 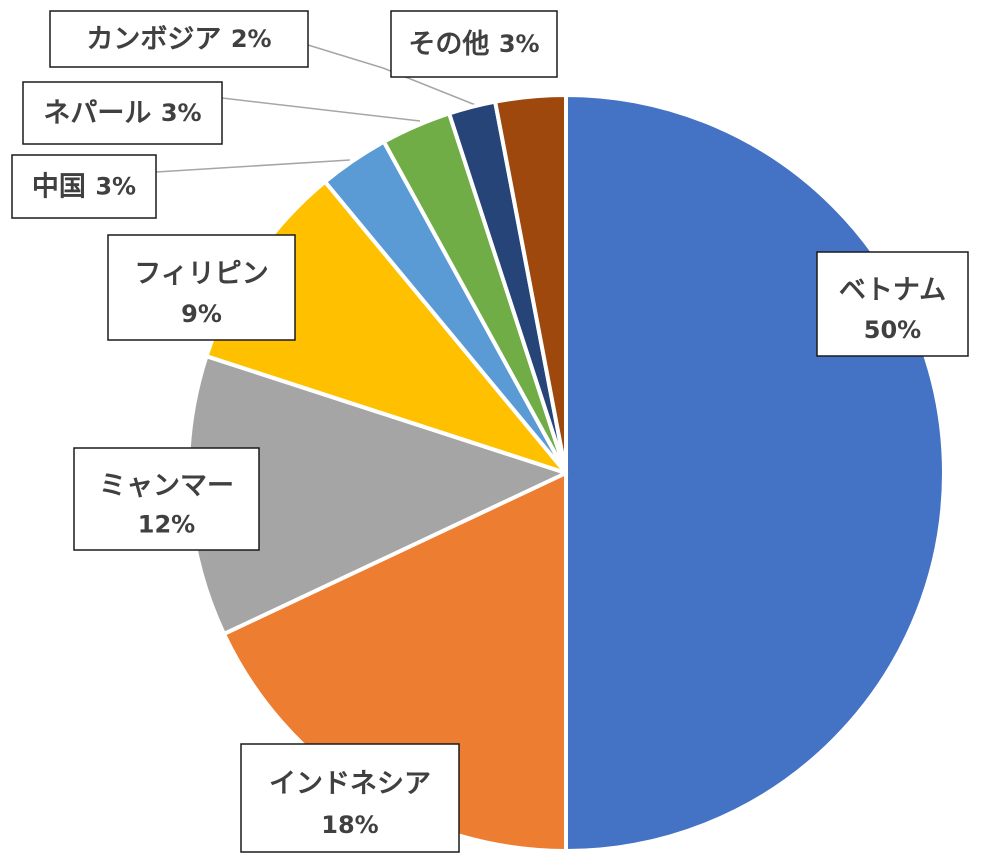 What do you see at coordinates (349, 825) in the screenshot?
I see `data-label-percent: 18%` at bounding box center [349, 825].